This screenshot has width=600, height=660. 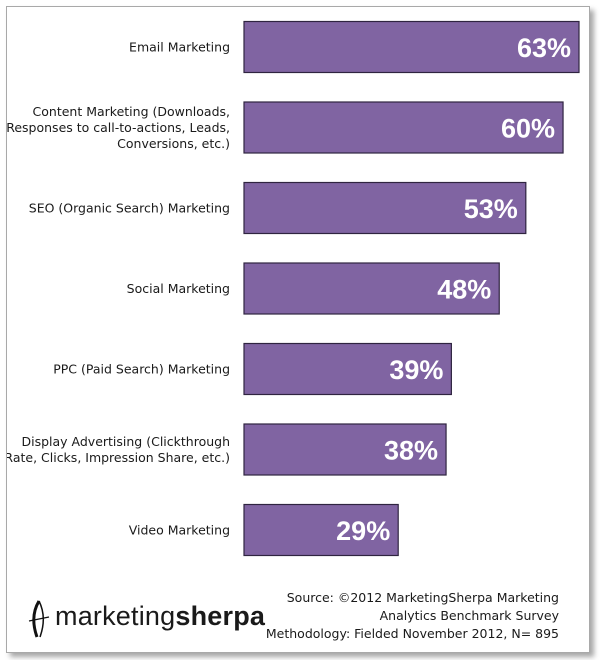 I want to click on marketingsherpa-logo: marketingsherpa, so click(x=150, y=619).